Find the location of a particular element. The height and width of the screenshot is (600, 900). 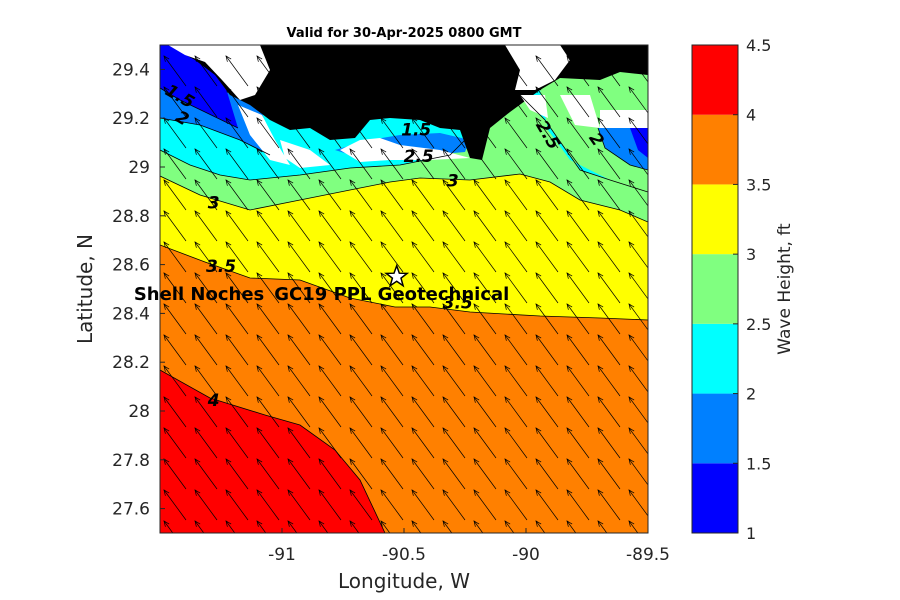

contour-label: 2.5 is located at coordinates (419, 157).